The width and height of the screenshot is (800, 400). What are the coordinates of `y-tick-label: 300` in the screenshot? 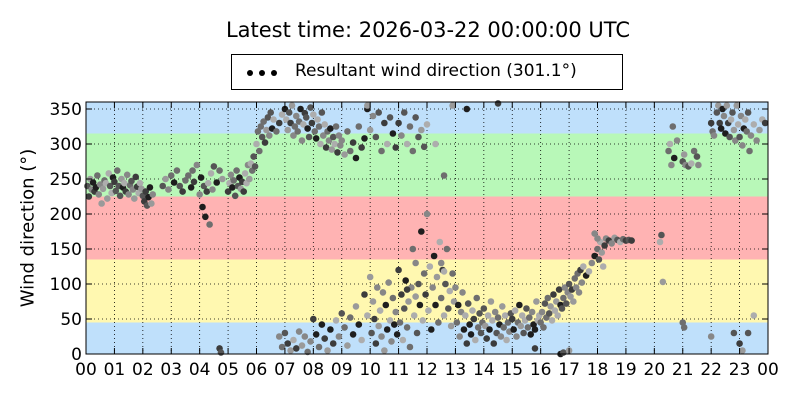 It's located at (66, 145).